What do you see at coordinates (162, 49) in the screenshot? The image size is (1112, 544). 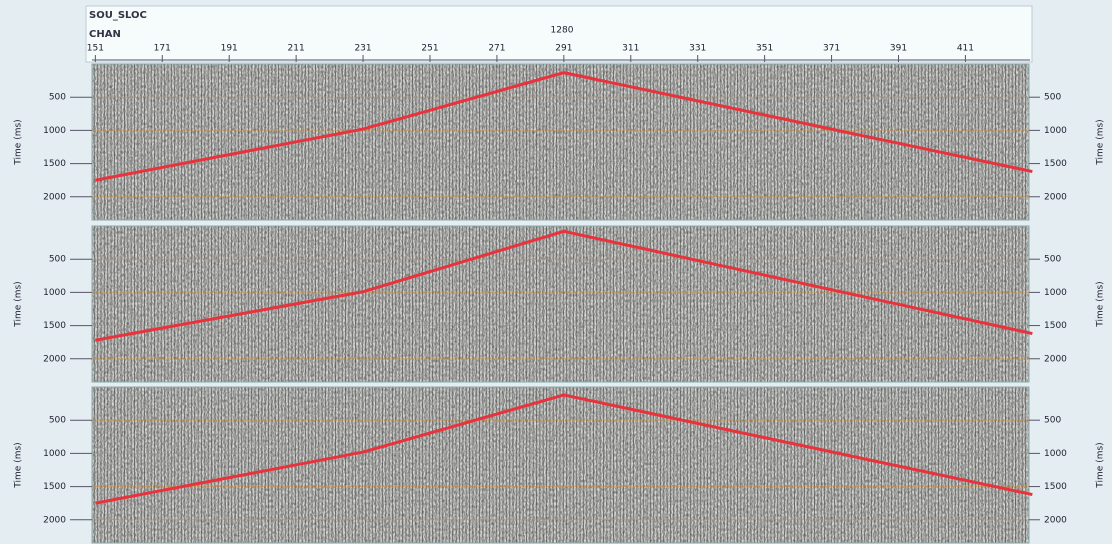 I see `channel-tick-label: 171` at bounding box center [162, 49].